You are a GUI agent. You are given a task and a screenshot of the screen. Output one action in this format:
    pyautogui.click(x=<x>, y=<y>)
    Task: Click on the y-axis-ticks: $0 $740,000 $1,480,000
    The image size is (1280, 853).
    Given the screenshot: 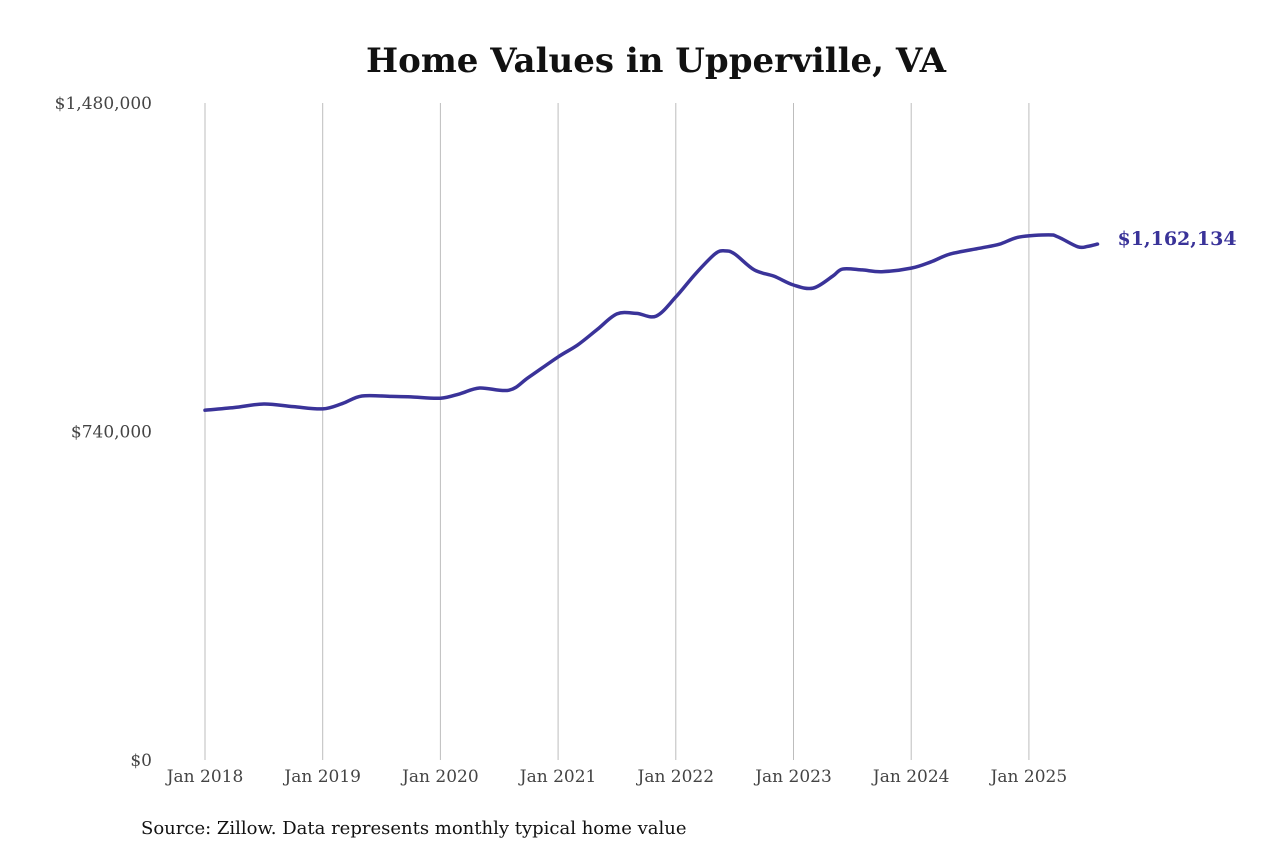 What is the action you would take?
    pyautogui.click(x=103, y=432)
    